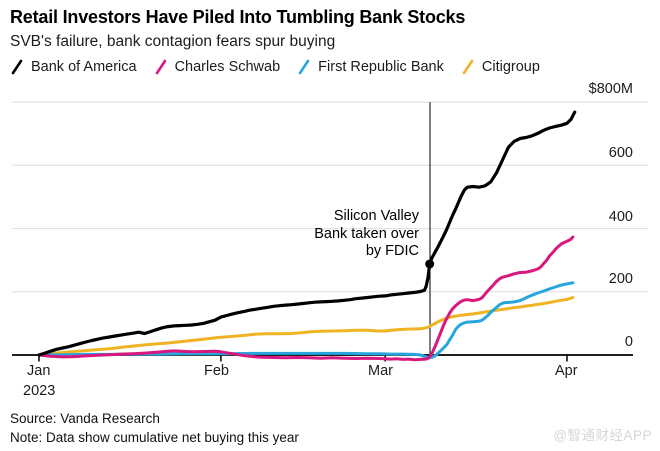  What do you see at coordinates (39, 371) in the screenshot?
I see `x-axis-label-jan: Jan` at bounding box center [39, 371].